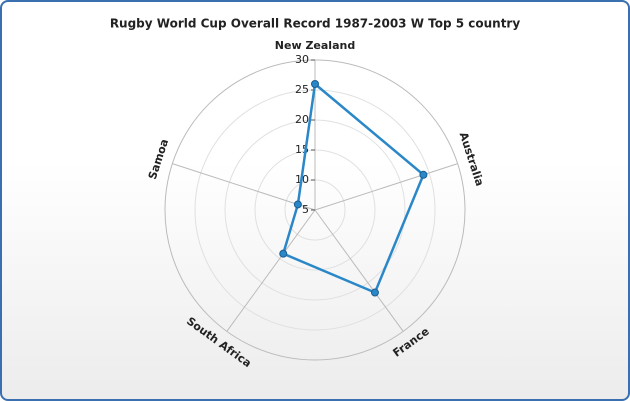 The image size is (630, 401). Describe the element at coordinates (472, 159) in the screenshot. I see `category-label: Australia` at that location.